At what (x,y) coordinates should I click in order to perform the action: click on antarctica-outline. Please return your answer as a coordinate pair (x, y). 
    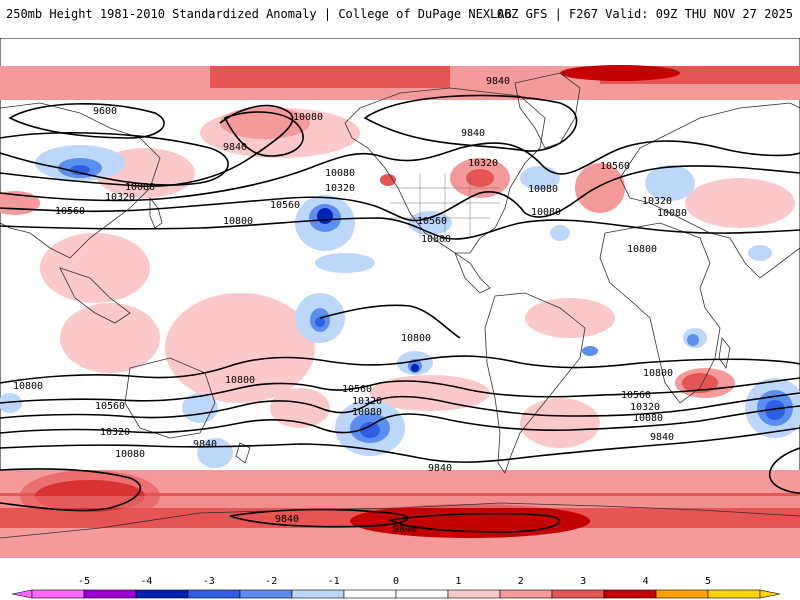
    Looking at the image, I should click on (400, 520).